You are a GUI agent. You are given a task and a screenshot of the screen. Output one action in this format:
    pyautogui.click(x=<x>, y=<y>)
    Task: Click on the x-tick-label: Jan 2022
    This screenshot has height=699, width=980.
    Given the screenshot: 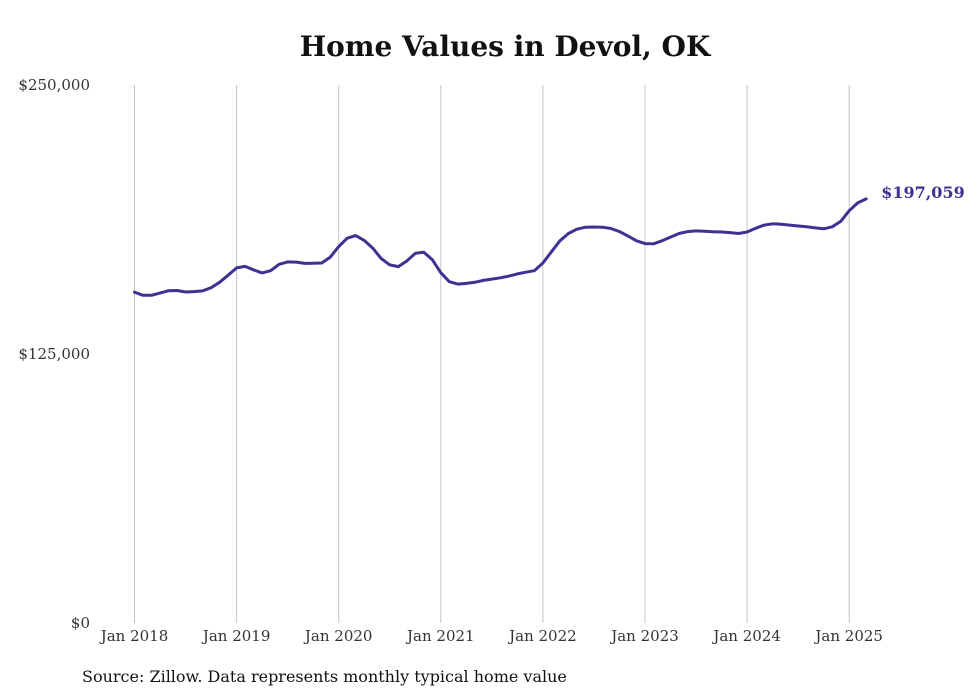 What is the action you would take?
    pyautogui.click(x=542, y=636)
    